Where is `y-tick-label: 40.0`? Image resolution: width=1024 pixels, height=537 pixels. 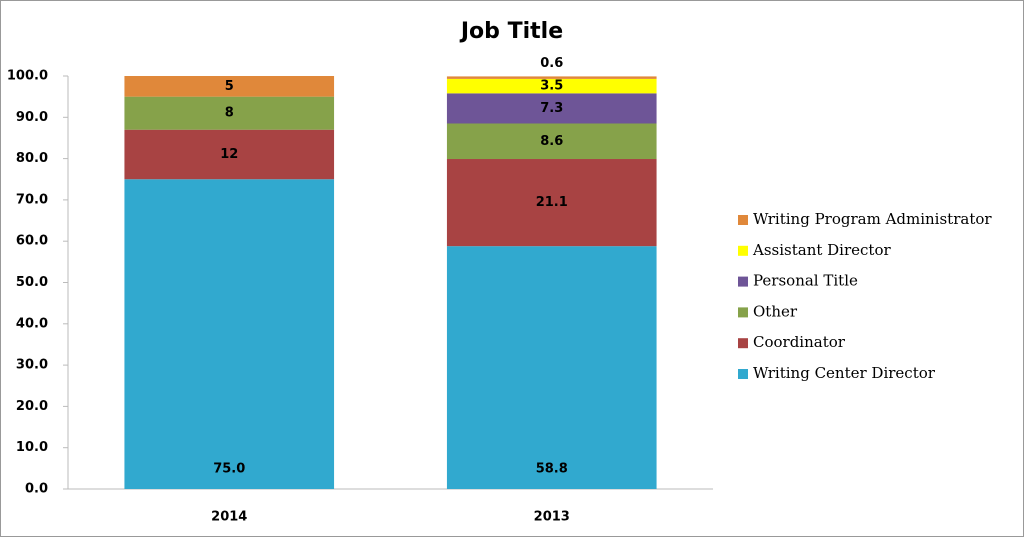 y-tick-label: 40.0 is located at coordinates (32, 323).